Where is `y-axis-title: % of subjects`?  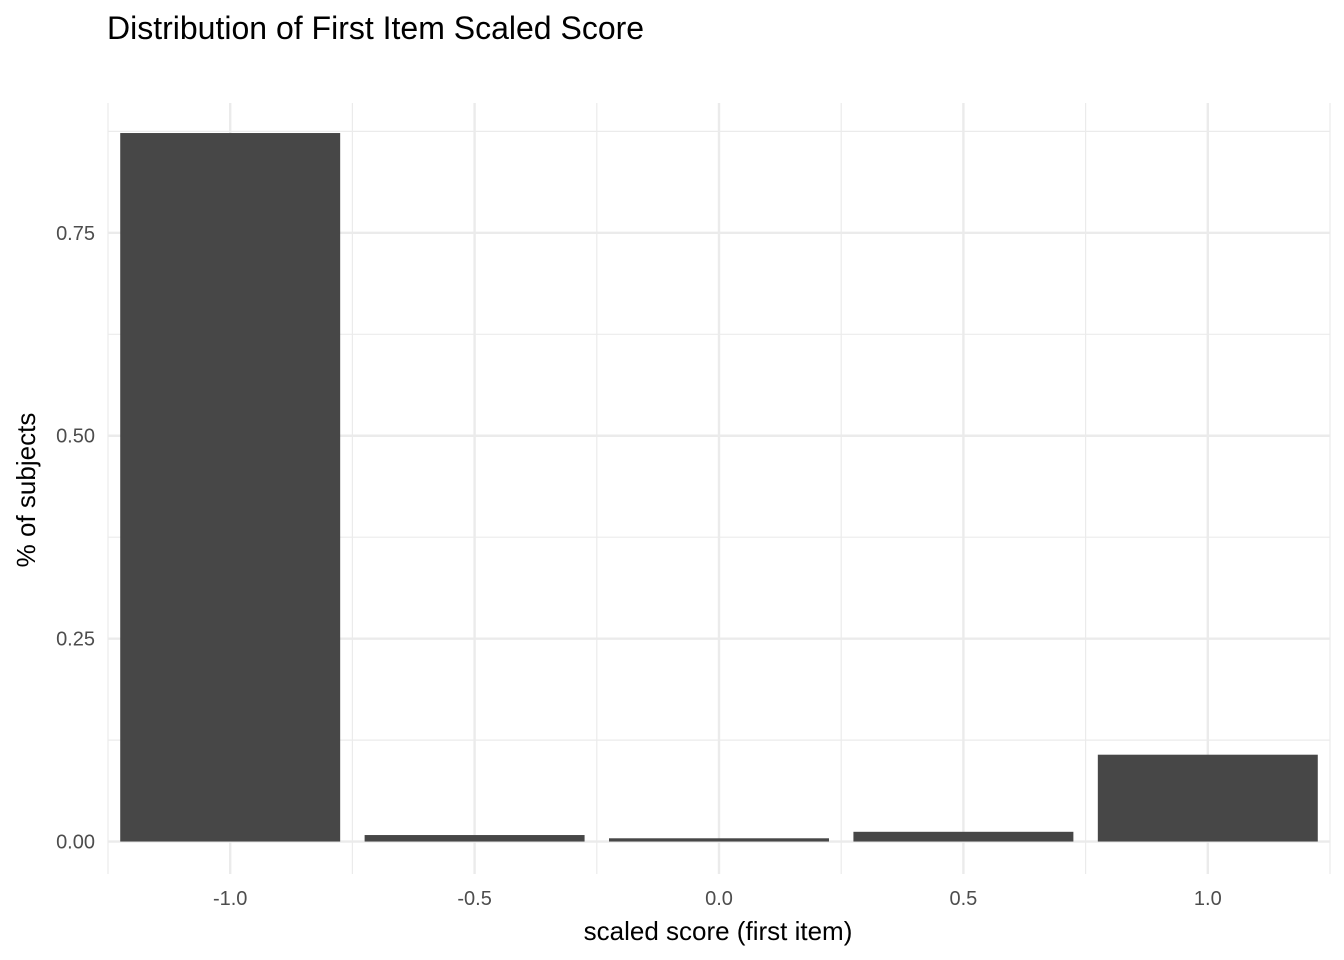
y-axis-title: % of subjects is located at coordinates (26, 490).